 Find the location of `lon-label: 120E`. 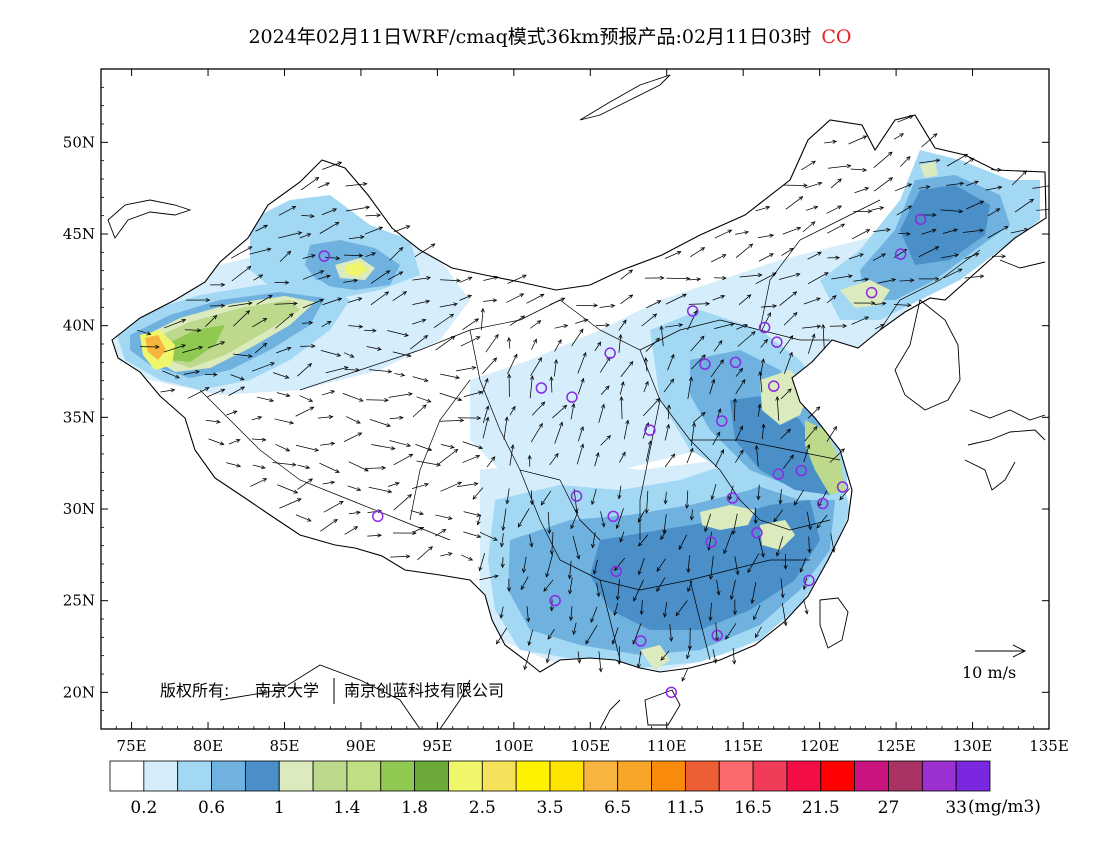

lon-label: 120E is located at coordinates (820, 746).